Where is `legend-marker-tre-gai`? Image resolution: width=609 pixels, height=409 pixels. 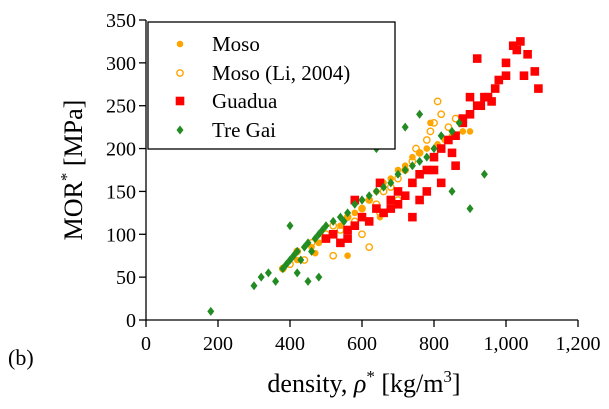 legend-marker-tre-gai is located at coordinates (180, 130).